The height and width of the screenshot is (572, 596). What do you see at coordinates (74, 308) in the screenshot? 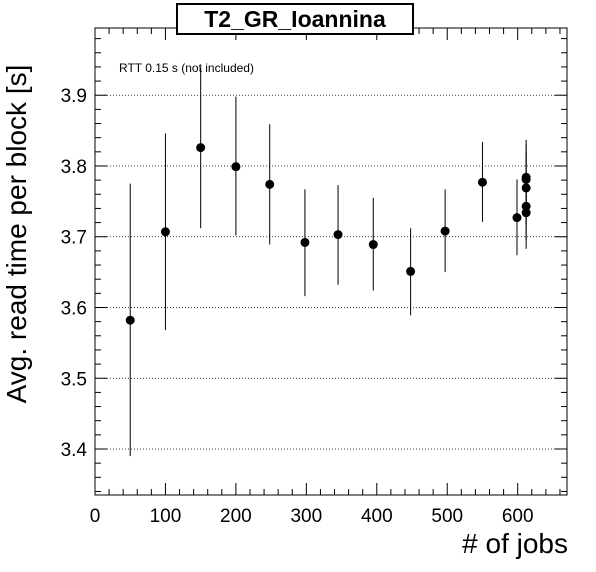
I see `y-tick-label: 3.6` at bounding box center [74, 308].